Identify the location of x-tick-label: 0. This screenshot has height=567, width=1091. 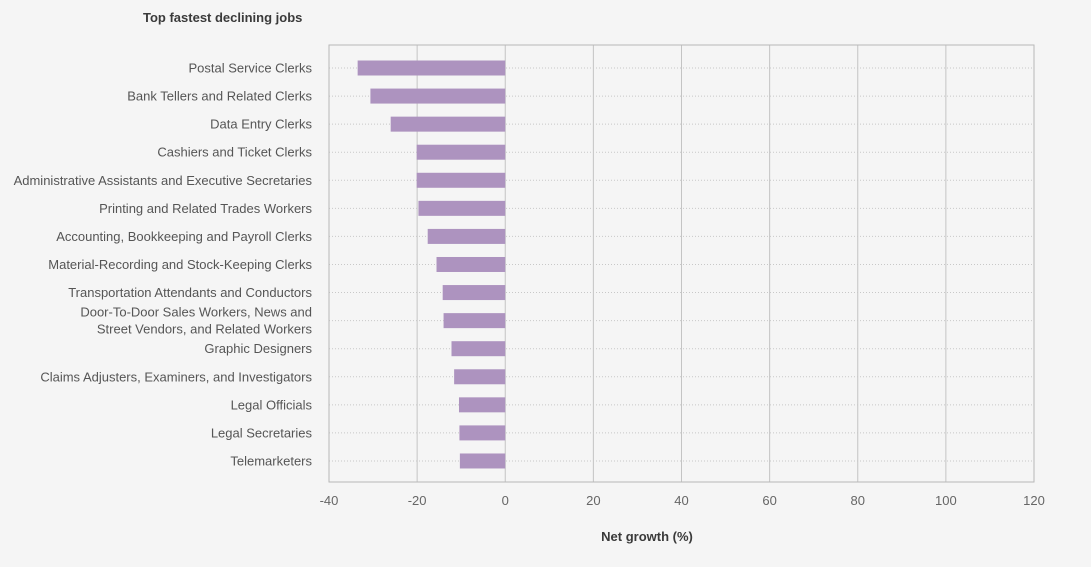
(505, 500).